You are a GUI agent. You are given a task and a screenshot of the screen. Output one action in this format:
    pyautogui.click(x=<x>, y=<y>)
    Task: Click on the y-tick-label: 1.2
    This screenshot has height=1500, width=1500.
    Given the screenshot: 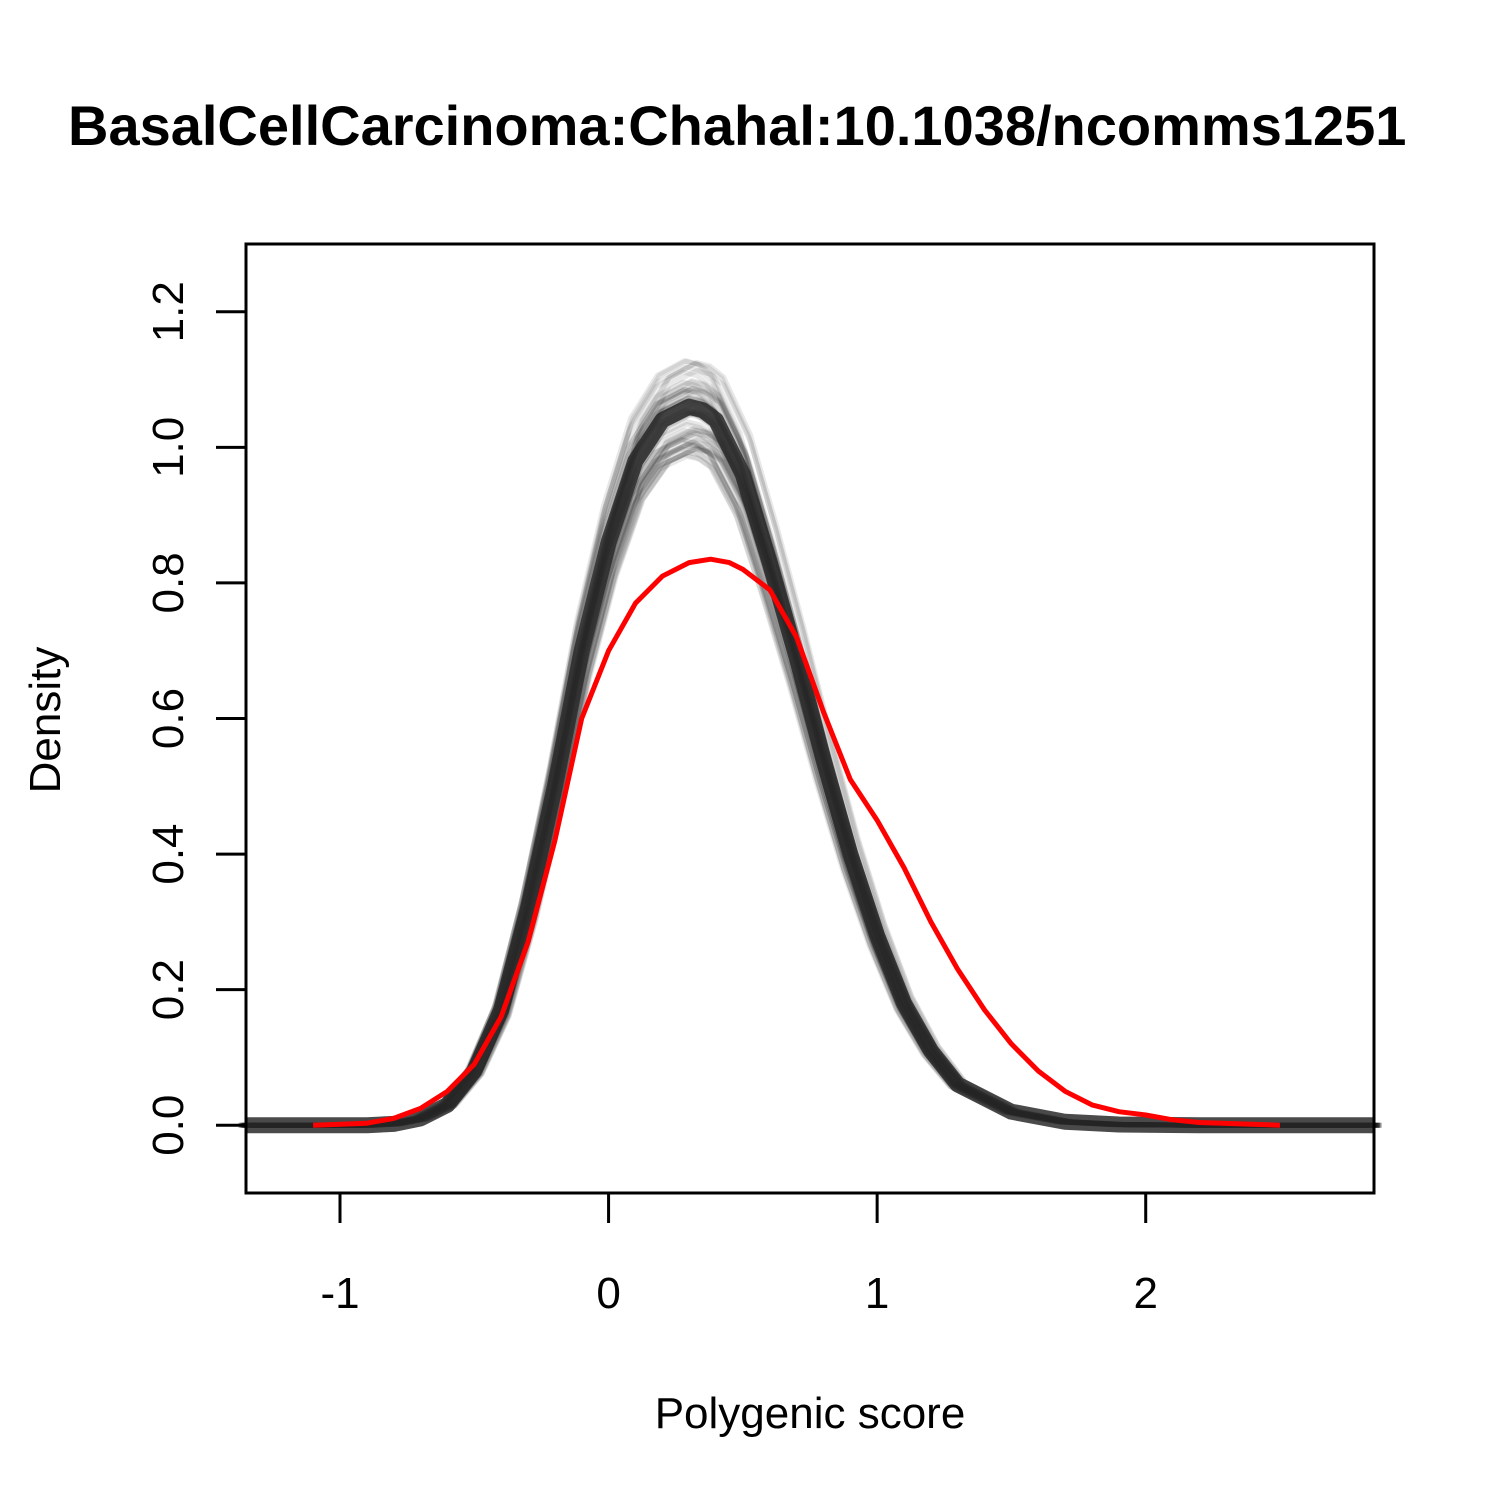 What is the action you would take?
    pyautogui.click(x=168, y=311)
    